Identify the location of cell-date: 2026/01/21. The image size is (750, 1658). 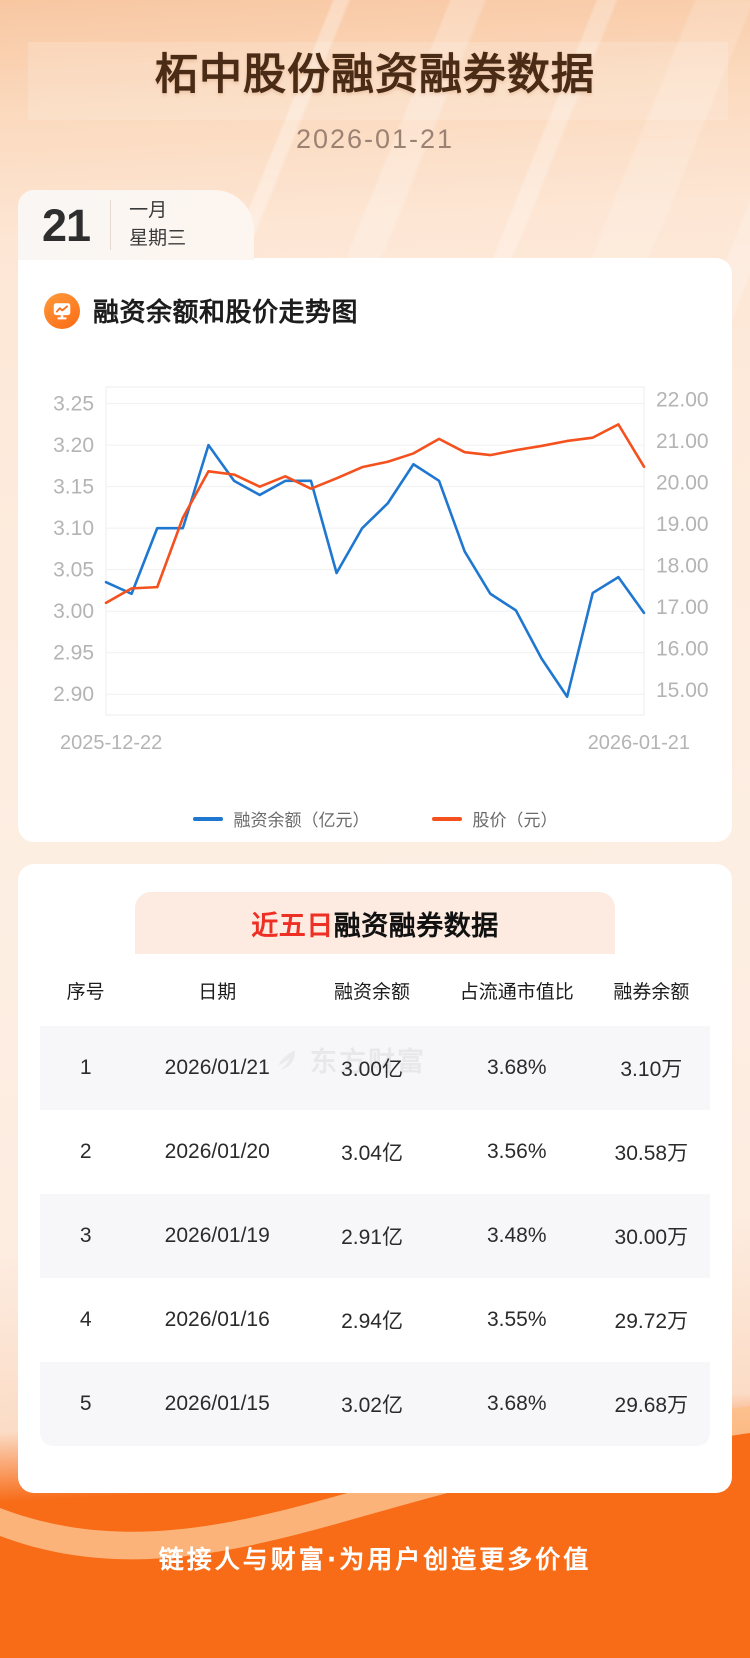
(217, 1067).